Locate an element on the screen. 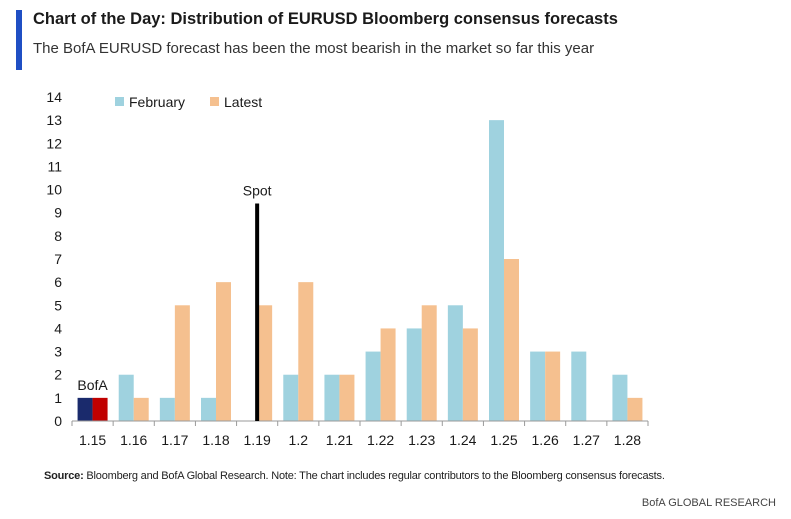 The height and width of the screenshot is (519, 791). bar-latest-1.24 is located at coordinates (470, 374).